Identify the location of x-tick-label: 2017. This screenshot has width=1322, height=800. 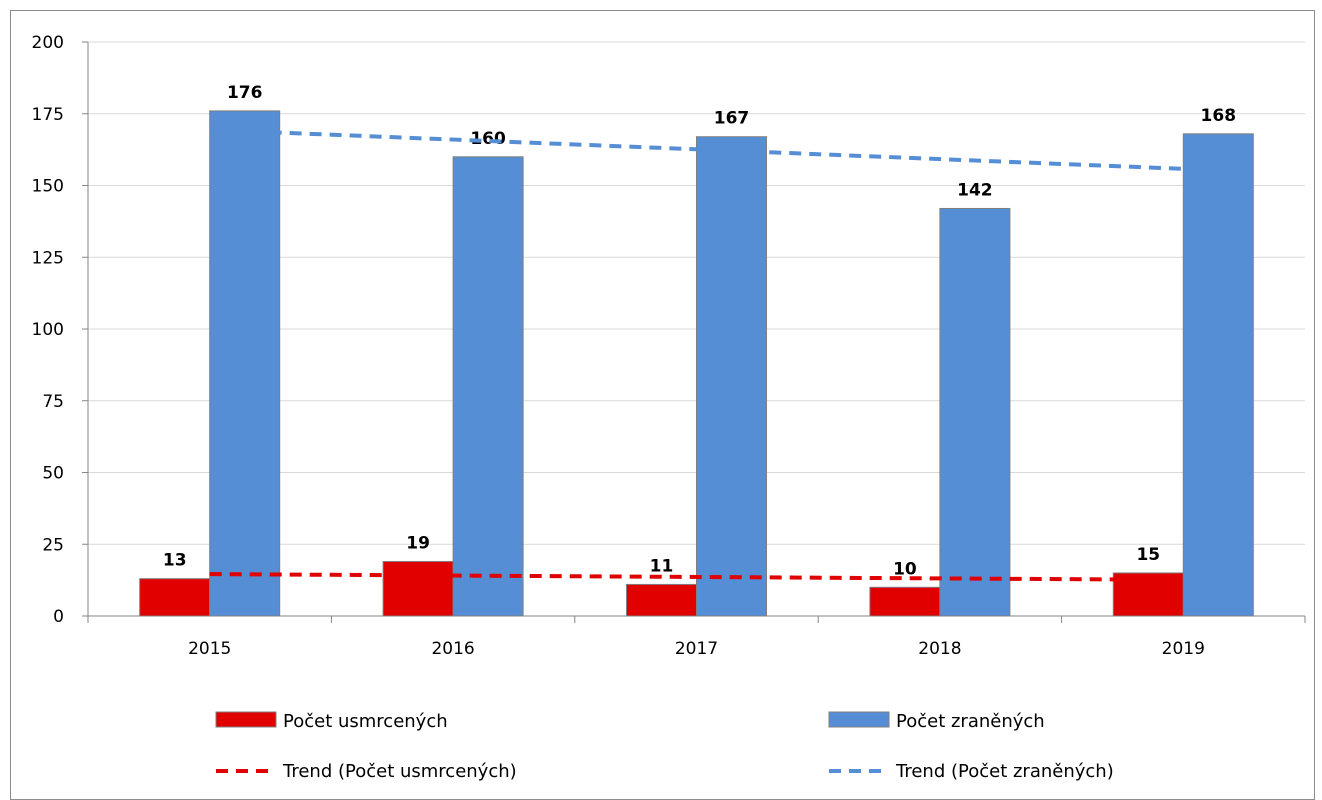
(696, 649).